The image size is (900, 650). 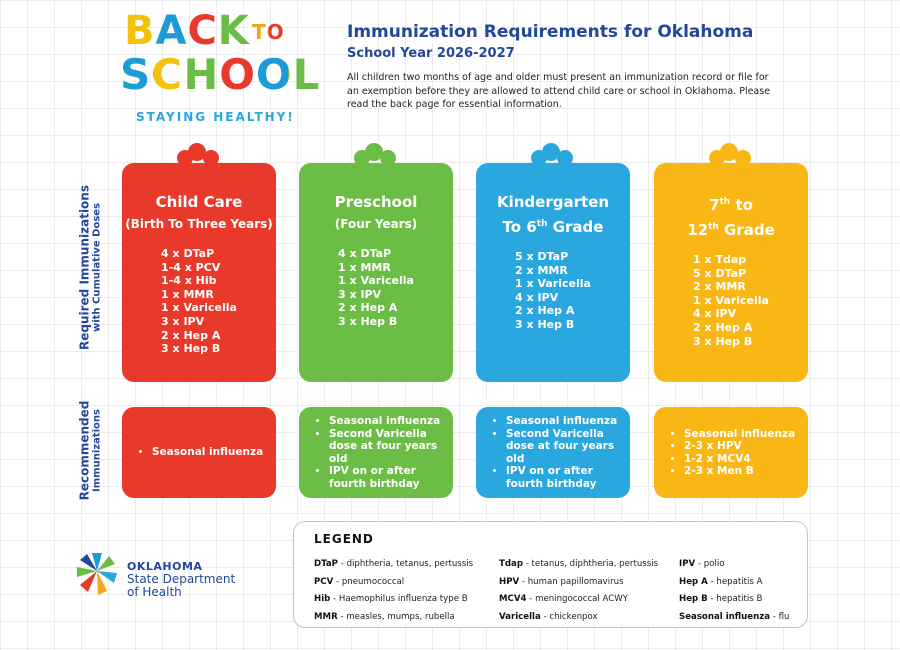 I want to click on required-item: 1-4 x Hib, so click(x=189, y=281).